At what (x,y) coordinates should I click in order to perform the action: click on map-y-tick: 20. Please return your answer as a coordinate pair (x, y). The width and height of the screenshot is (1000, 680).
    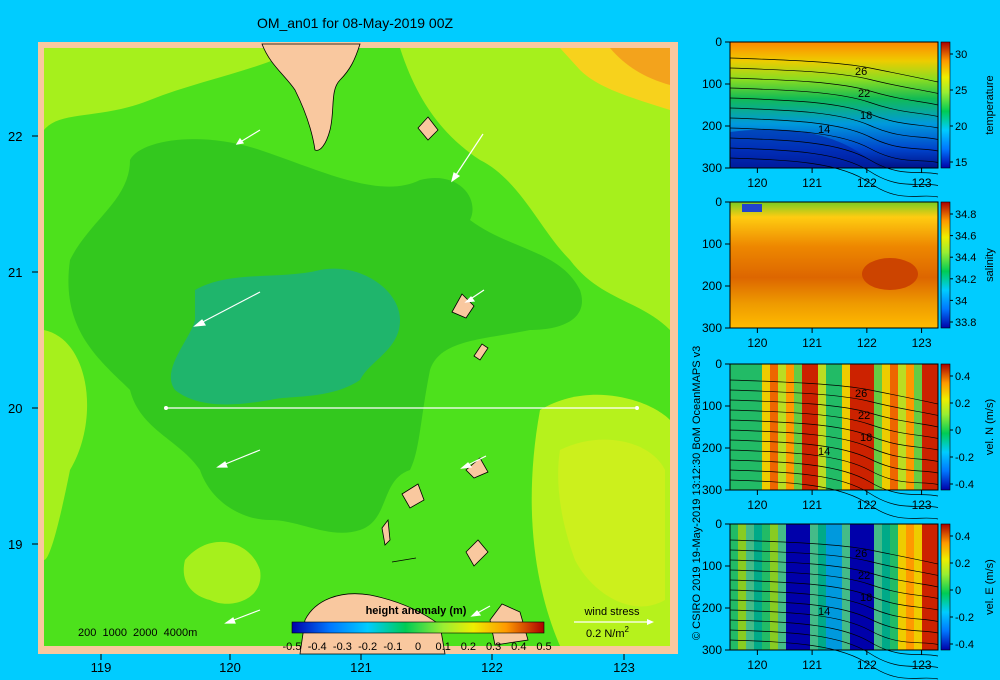
    Looking at the image, I should click on (15, 408).